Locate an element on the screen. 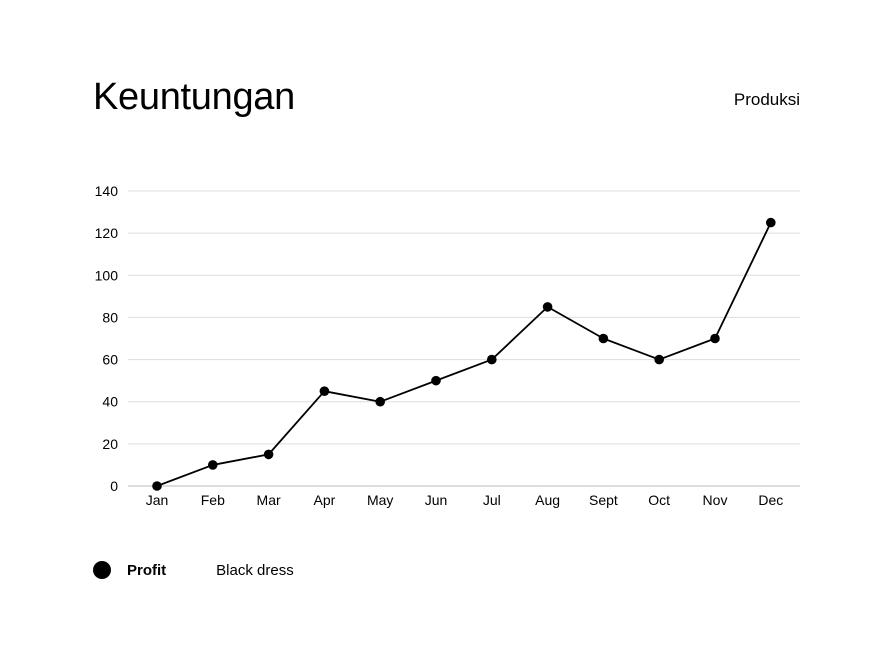 This screenshot has width=896, height=672. chart-subtitle: Produksi is located at coordinates (766, 99).